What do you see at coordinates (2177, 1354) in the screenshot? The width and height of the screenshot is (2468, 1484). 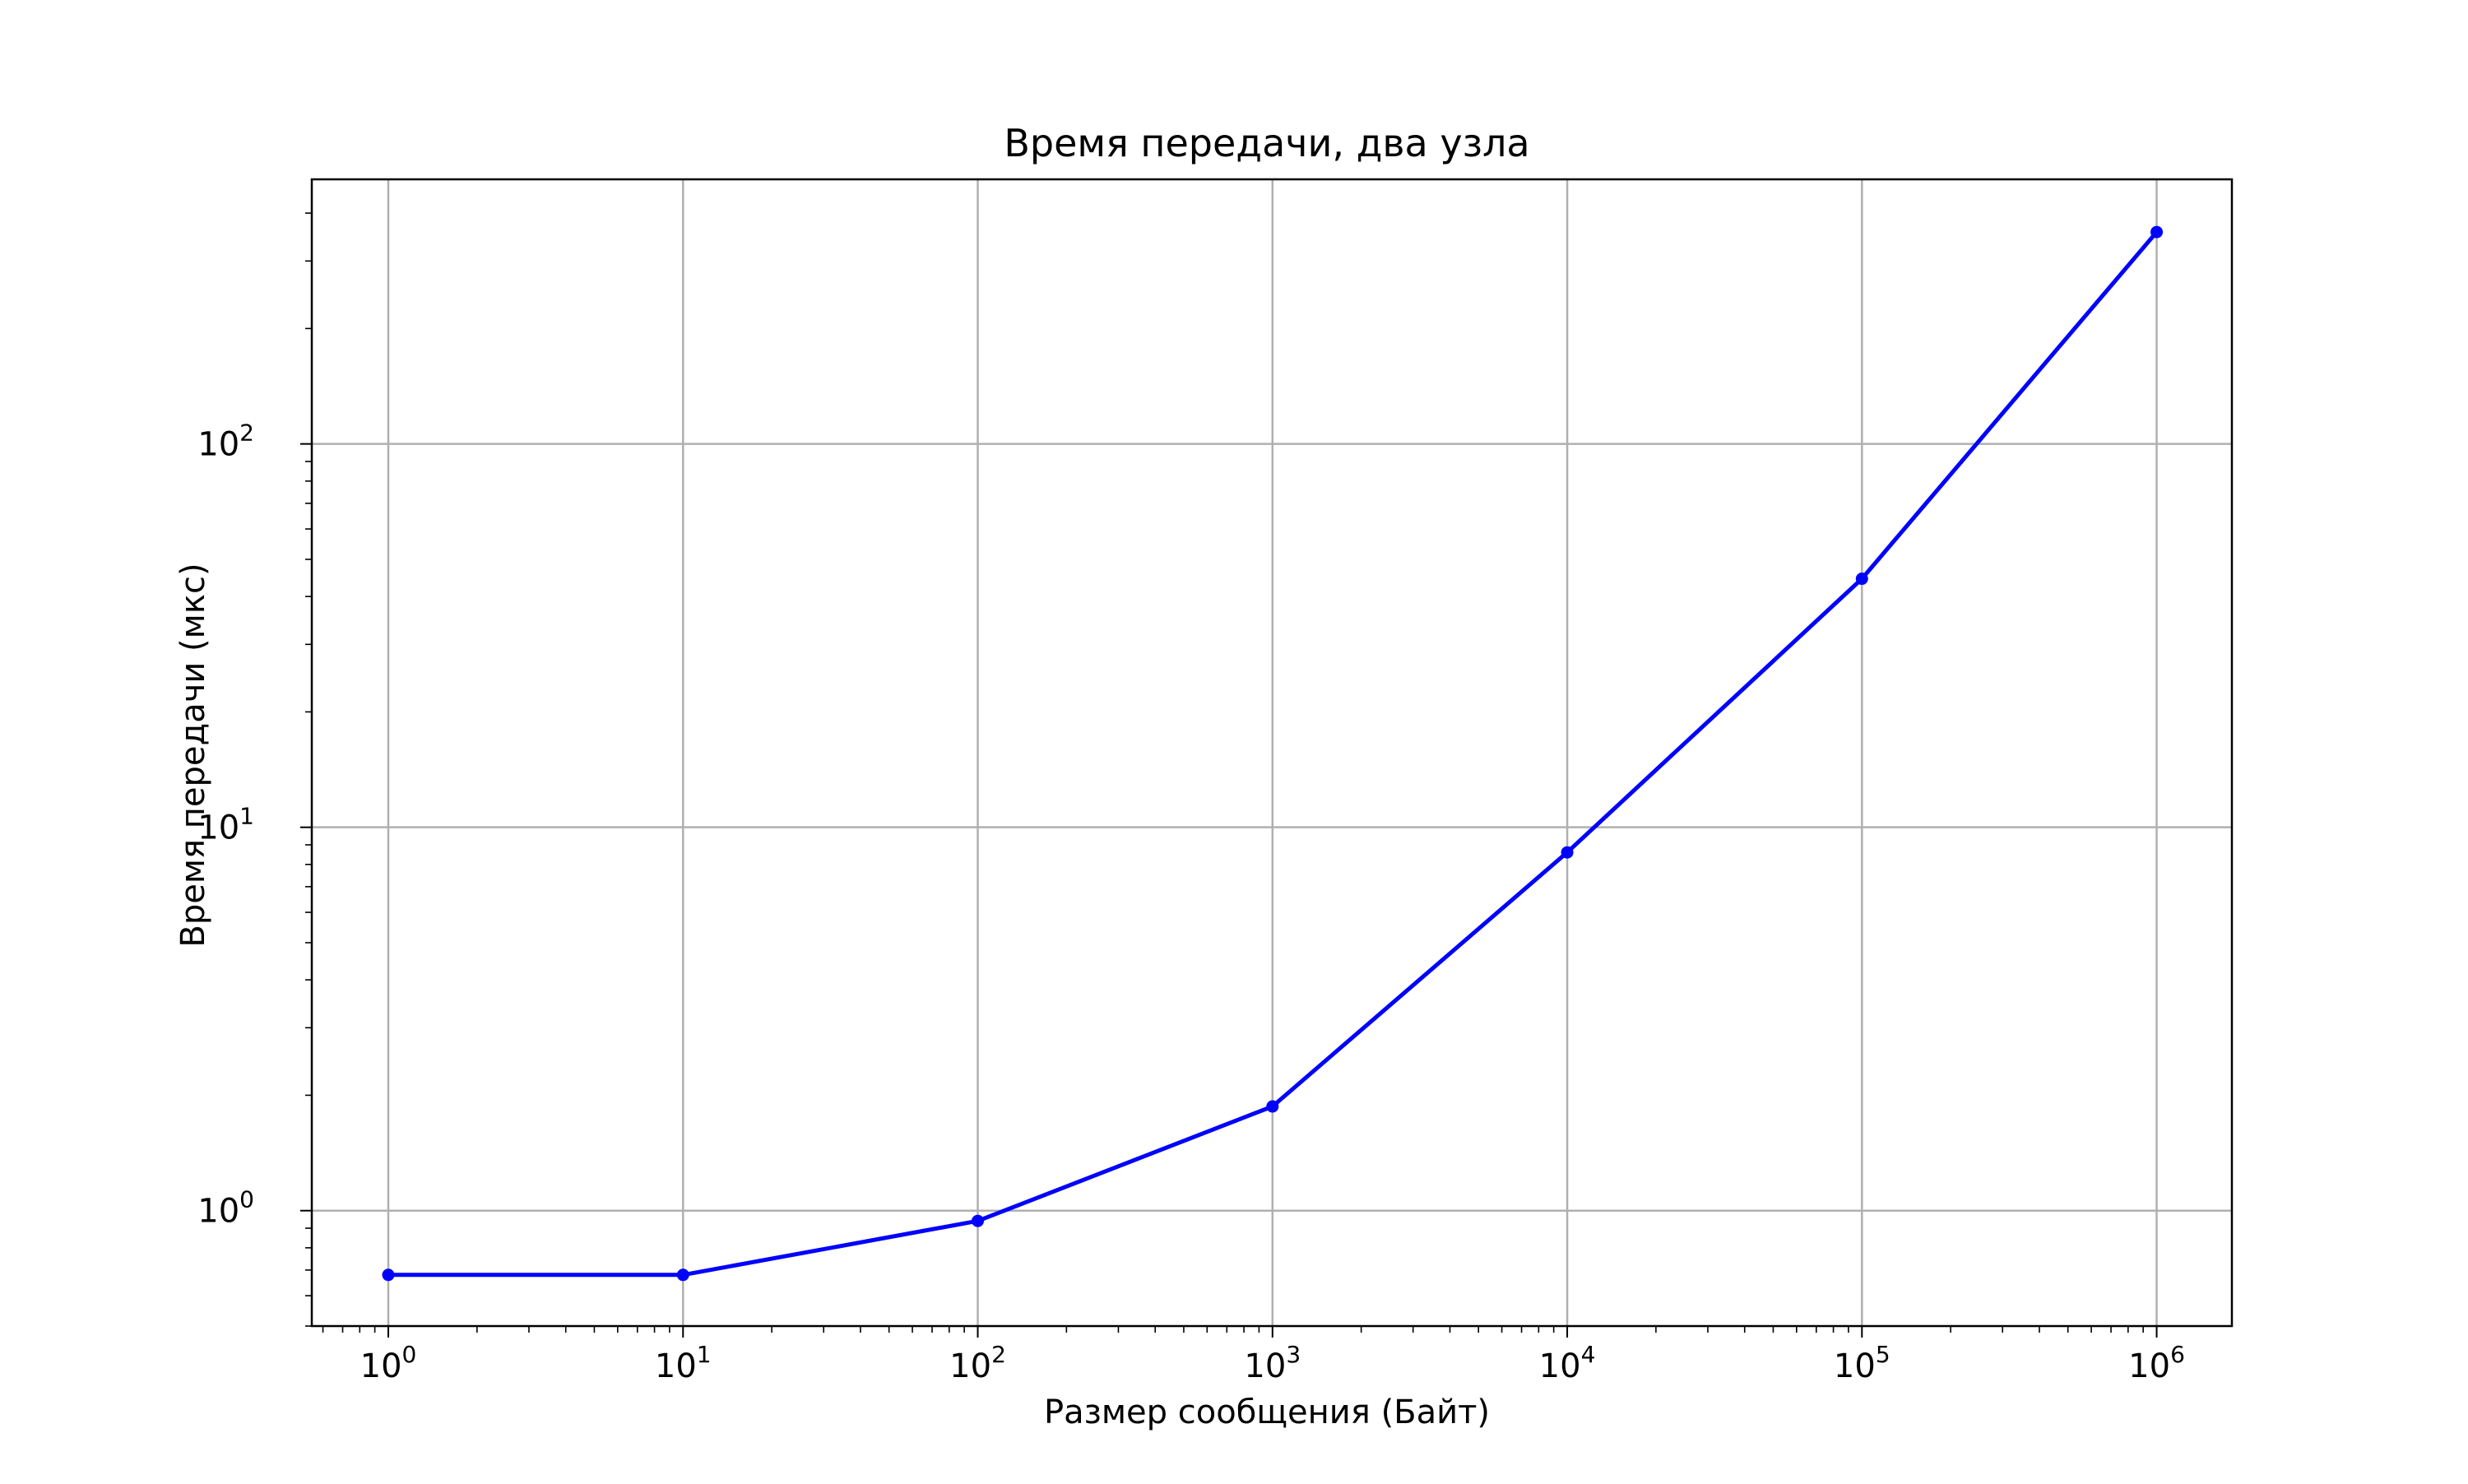 I see `x-tick-exponent: 6` at bounding box center [2177, 1354].